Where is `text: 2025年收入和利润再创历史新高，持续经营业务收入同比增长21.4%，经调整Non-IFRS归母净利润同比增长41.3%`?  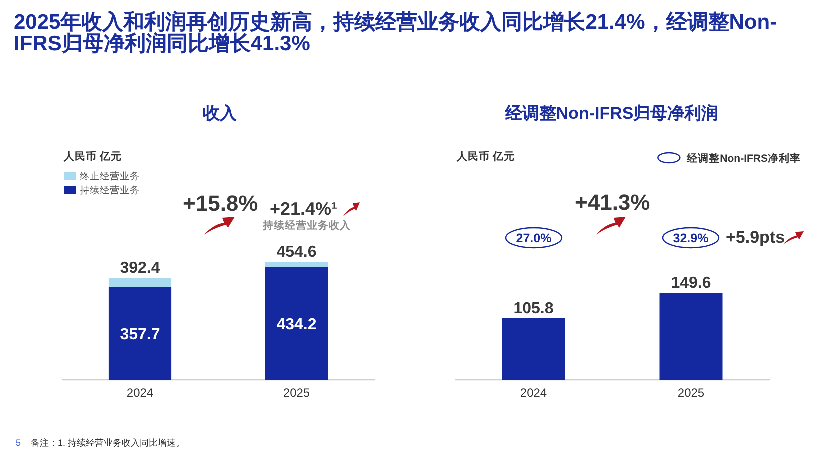 text: 2025年收入和利润再创历史新高，持续经营业务收入同比增长21.4%，经调整Non-IFRS归母净利润同比增长41.3% is located at coordinates (396, 33).